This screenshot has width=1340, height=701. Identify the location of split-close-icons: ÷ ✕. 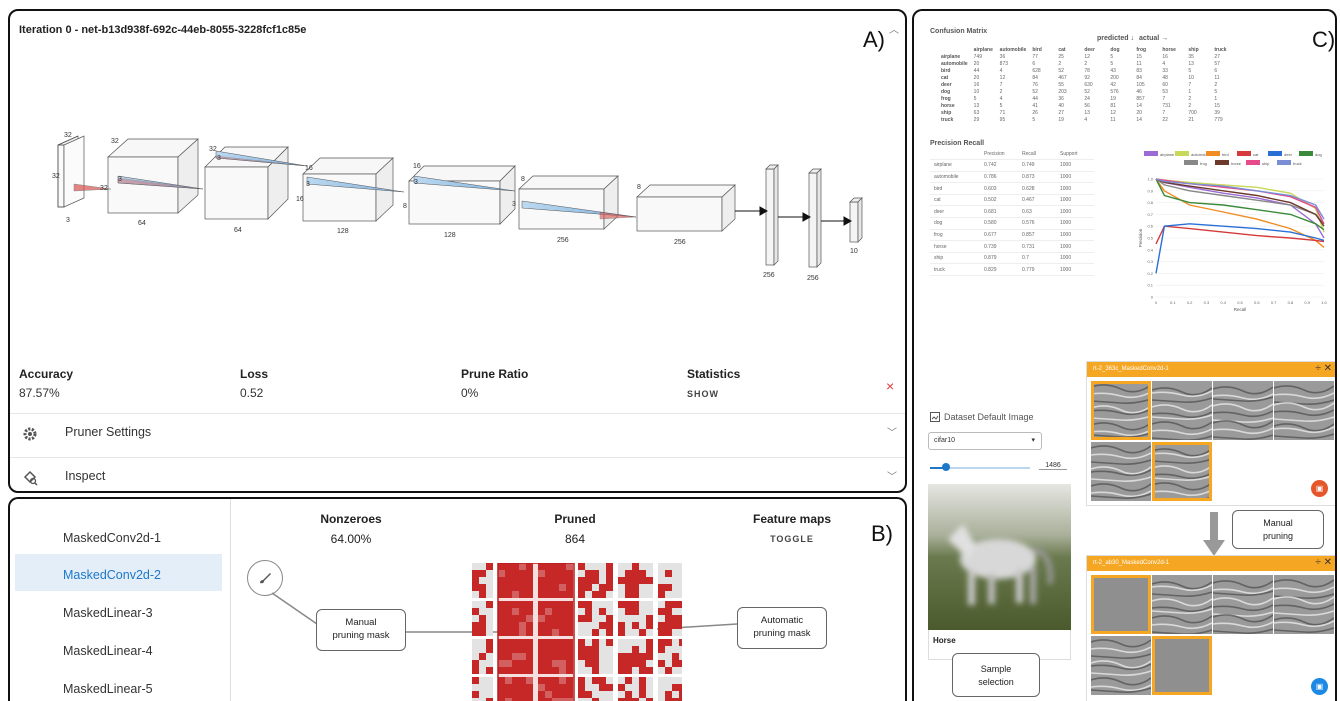
(1323, 562).